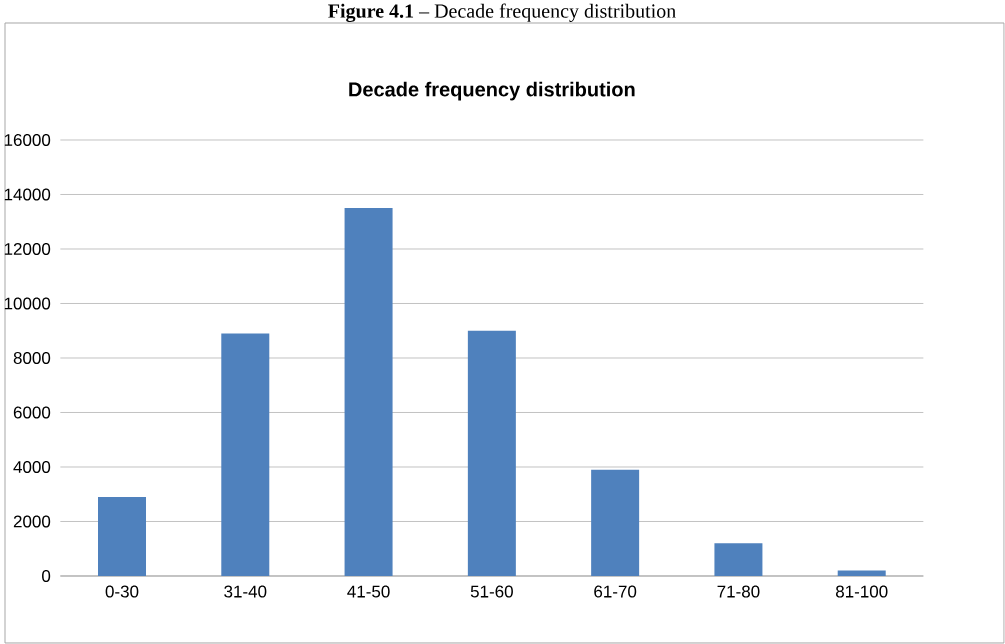 This screenshot has height=644, width=1005. Describe the element at coordinates (738, 591) in the screenshot. I see `x-tick-label: 71-80` at that location.